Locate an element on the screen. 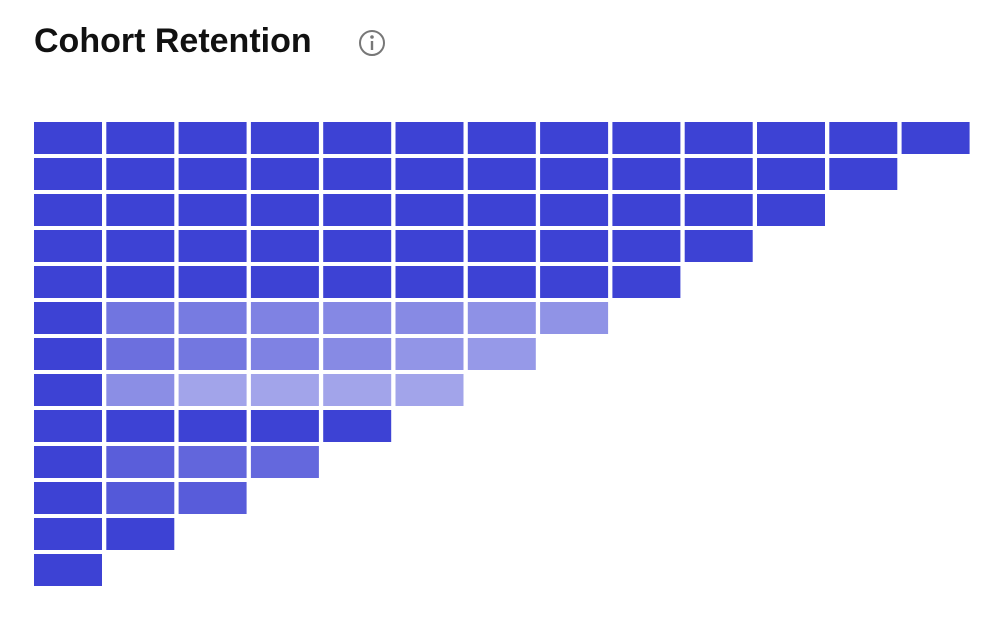  chart-title: Cohort Retention is located at coordinates (173, 41).